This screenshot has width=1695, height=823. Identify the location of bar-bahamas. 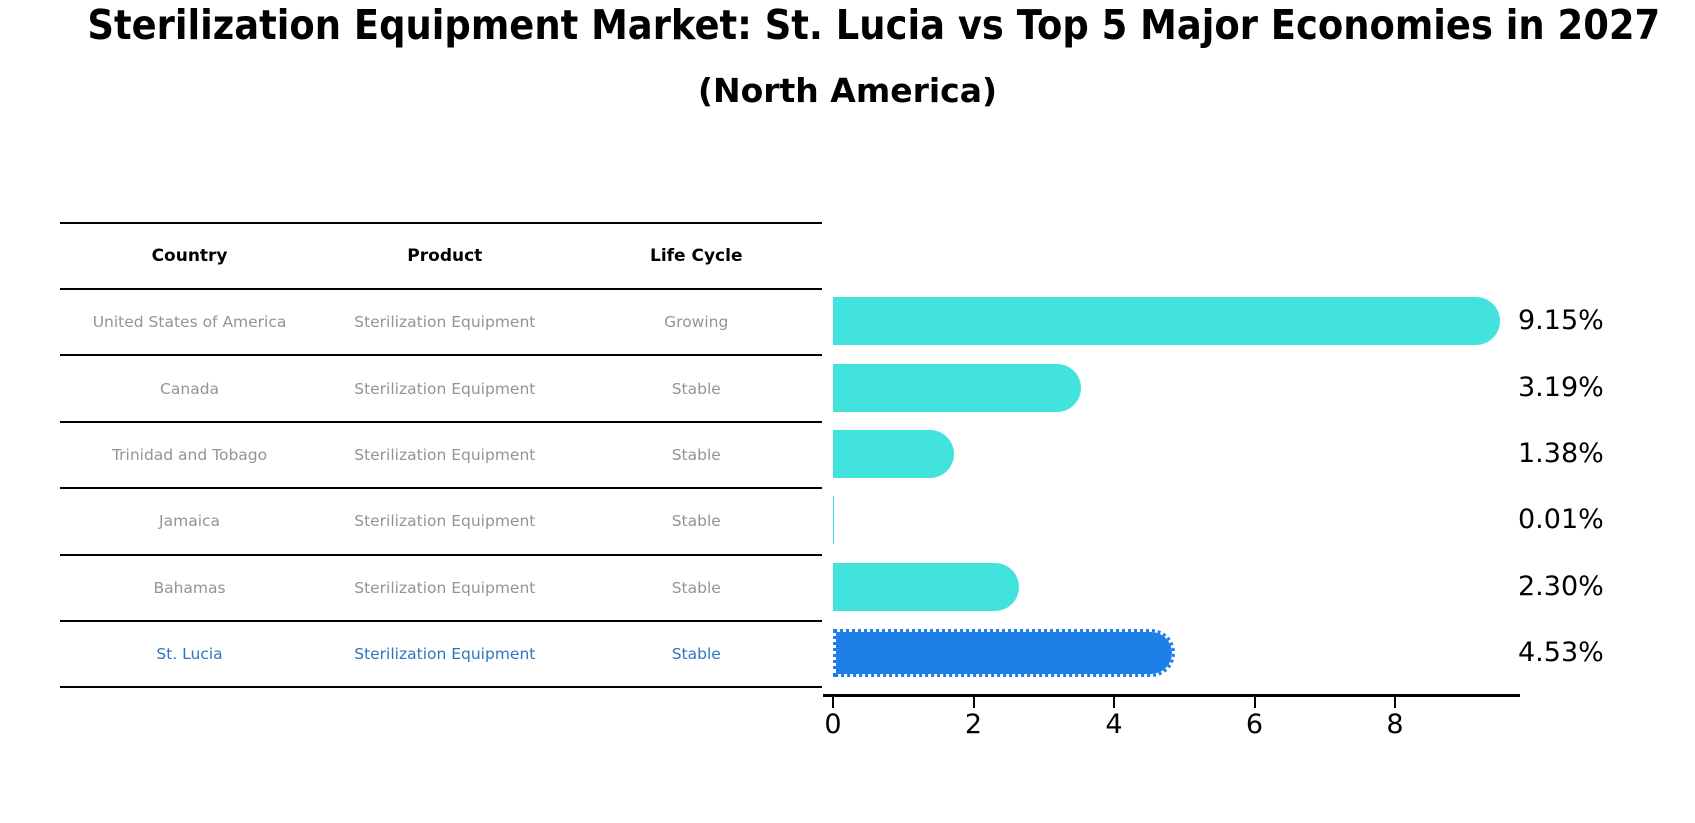
(926, 586).